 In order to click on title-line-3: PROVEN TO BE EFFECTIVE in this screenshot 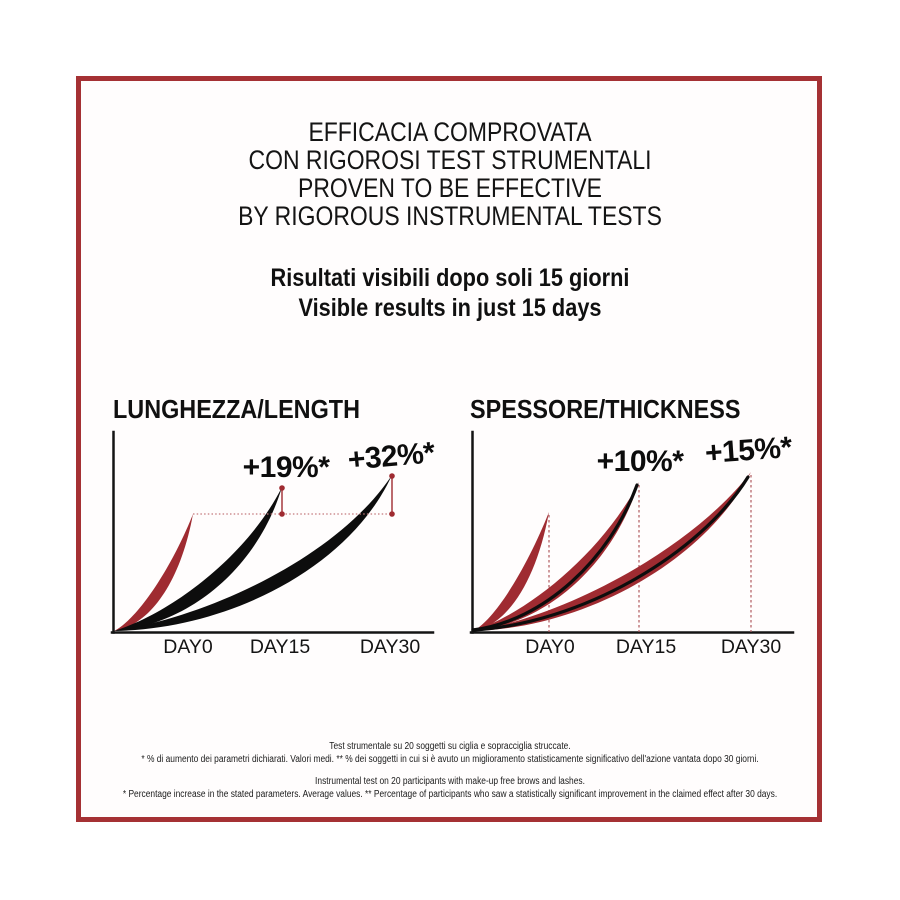, I will do `click(450, 188)`.